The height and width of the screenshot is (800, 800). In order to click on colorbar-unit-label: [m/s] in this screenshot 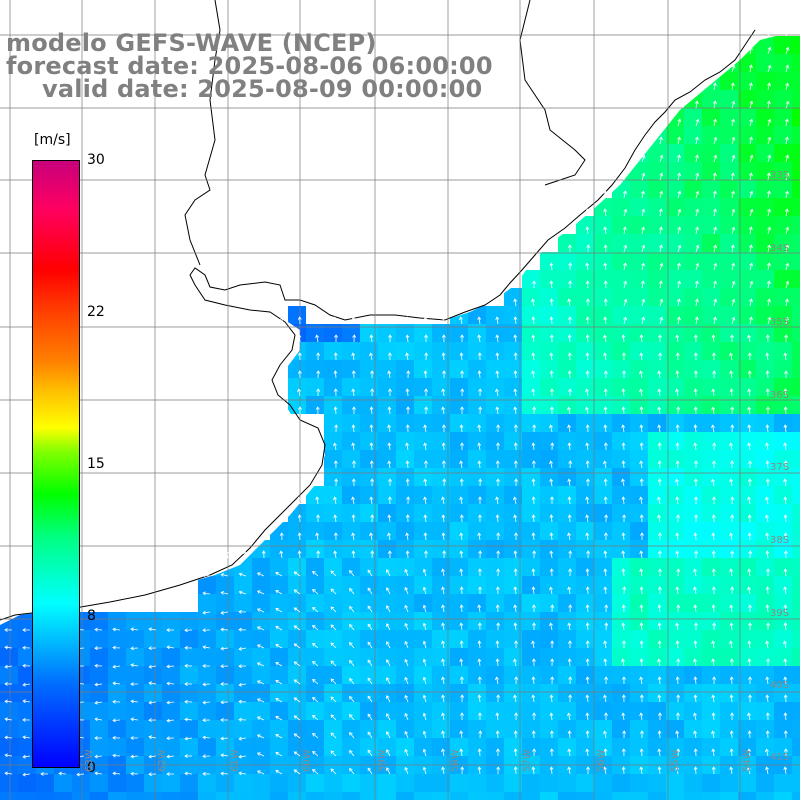, I will do `click(52, 140)`.